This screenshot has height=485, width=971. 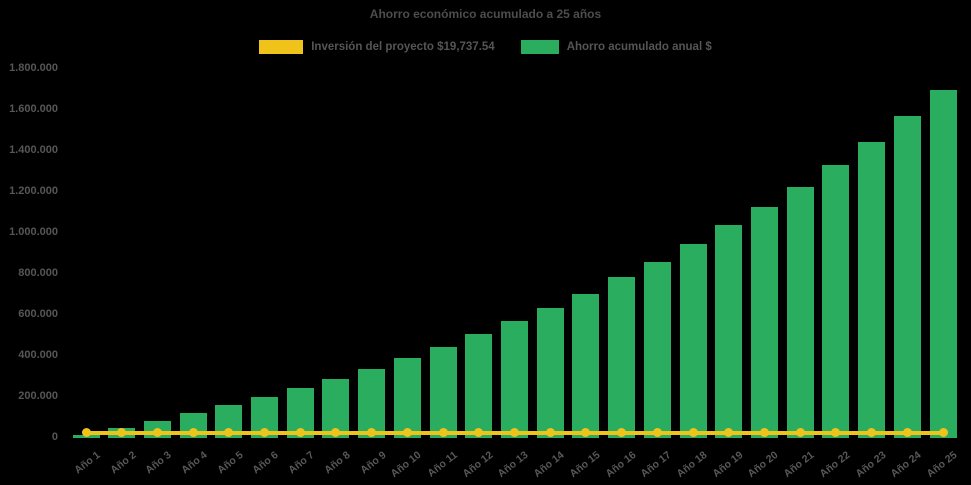 I want to click on y-axis-tick-label: 1.600.000, so click(x=33, y=109).